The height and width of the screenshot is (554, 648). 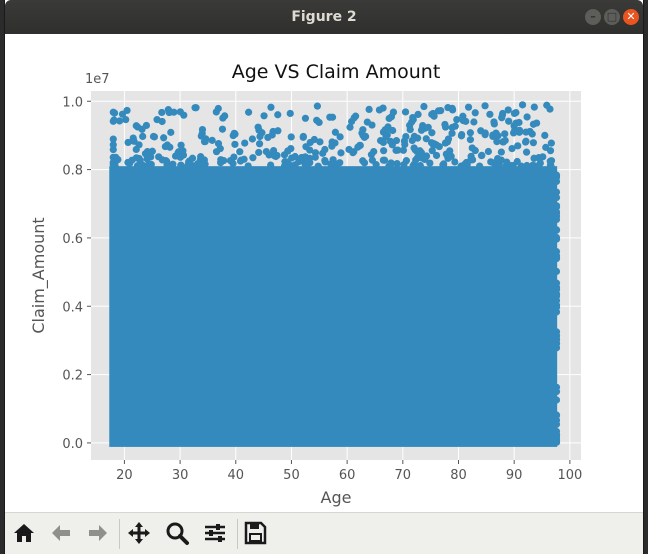 I want to click on zoom-magnifier-icon, so click(x=177, y=533).